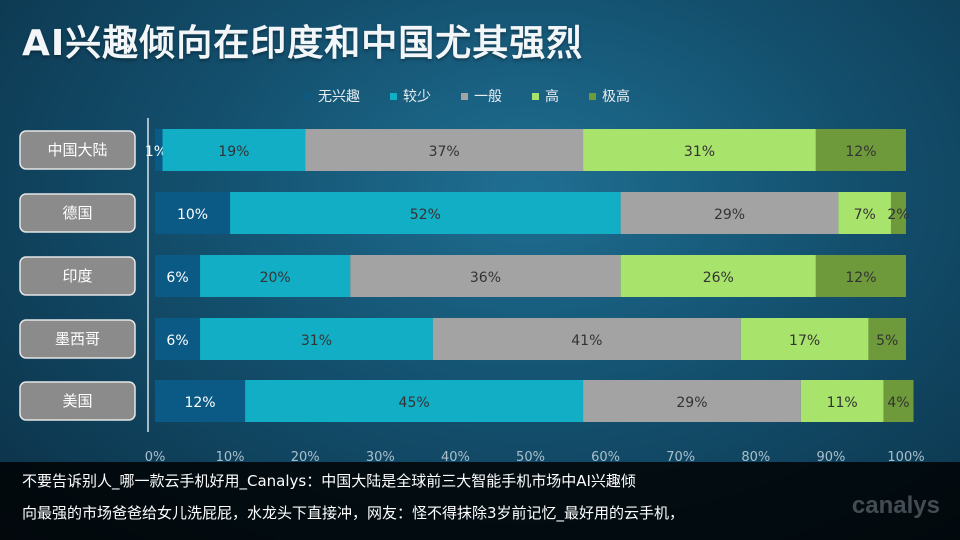 The image size is (960, 540). I want to click on category-label: 印度, so click(77, 276).